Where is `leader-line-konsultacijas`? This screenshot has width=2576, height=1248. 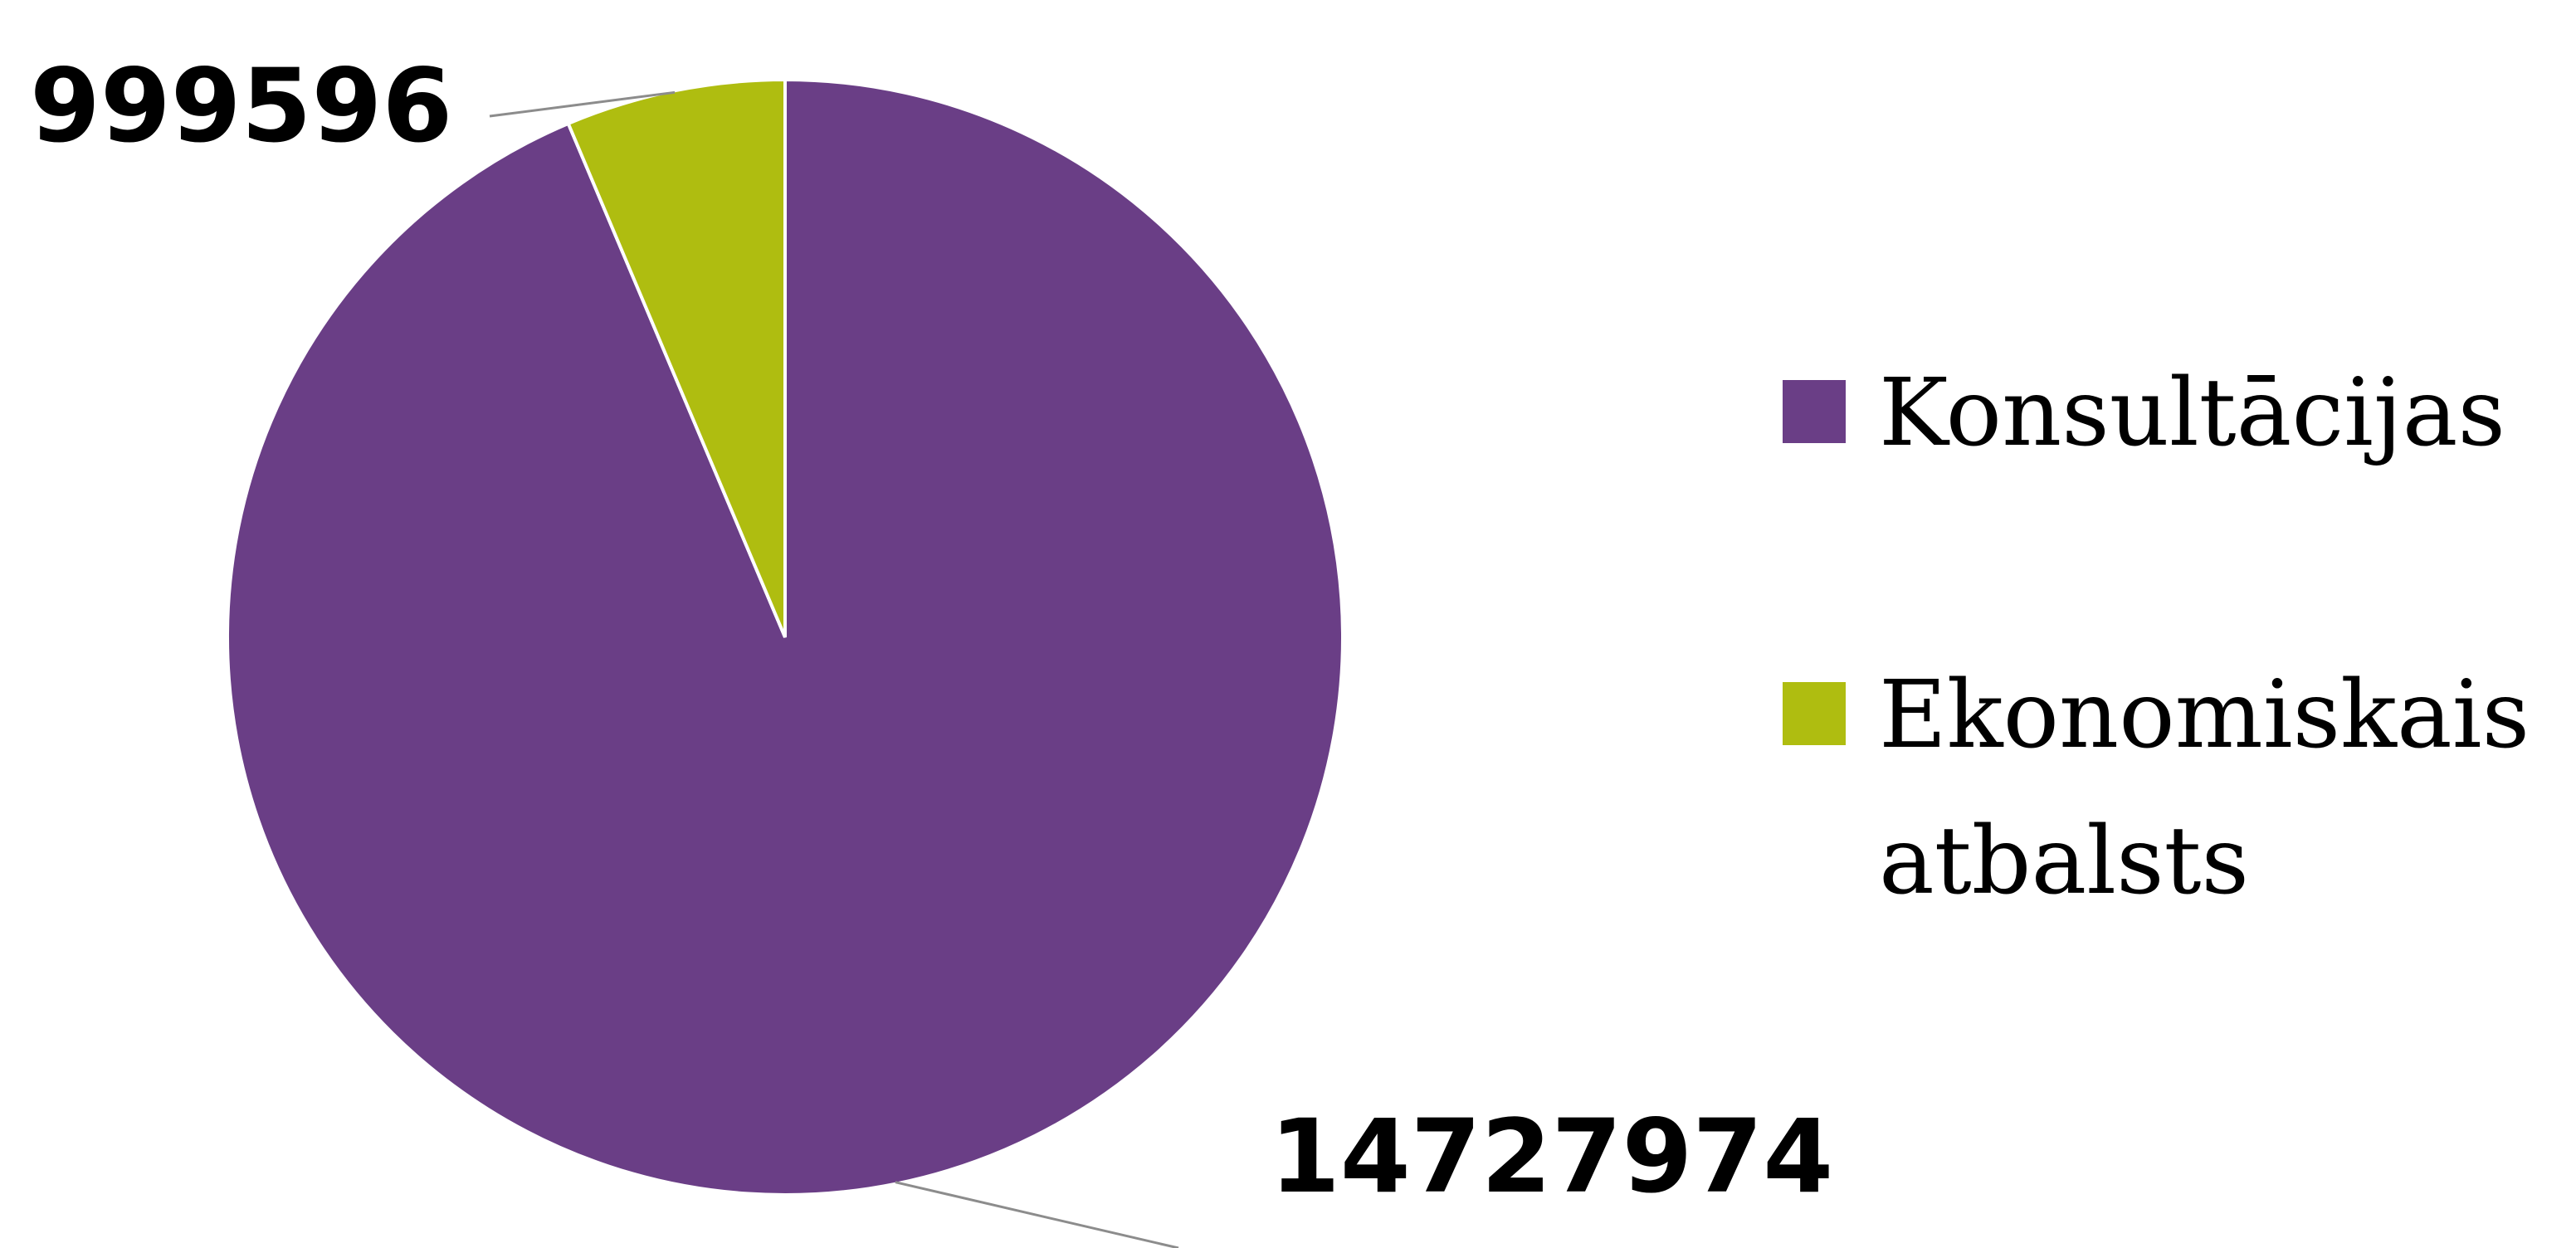
leader-line-konsultacijas is located at coordinates (1037, 1214).